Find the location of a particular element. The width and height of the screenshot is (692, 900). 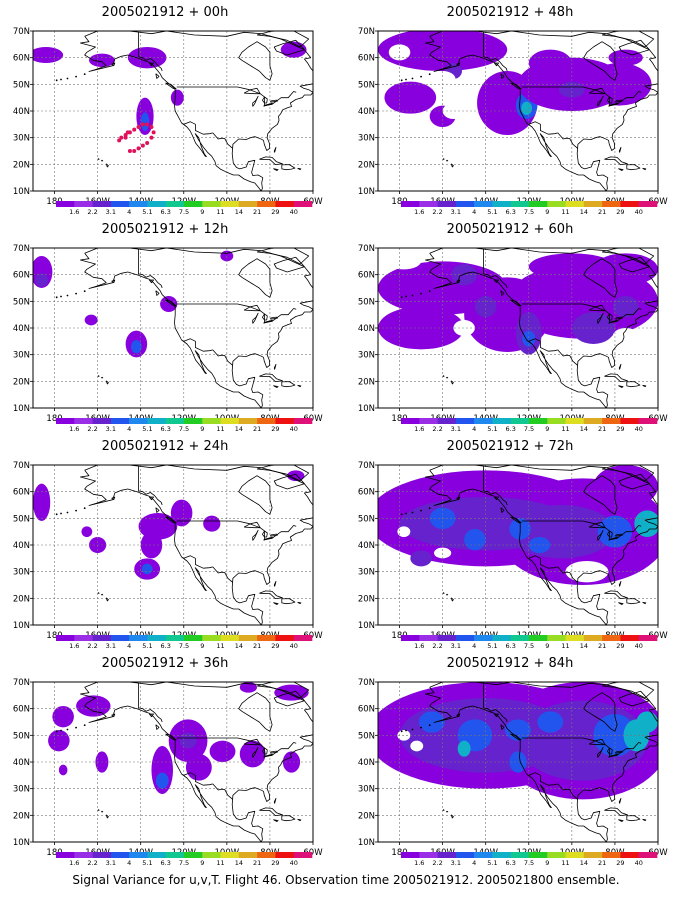

variance-field is located at coordinates (169, 525).